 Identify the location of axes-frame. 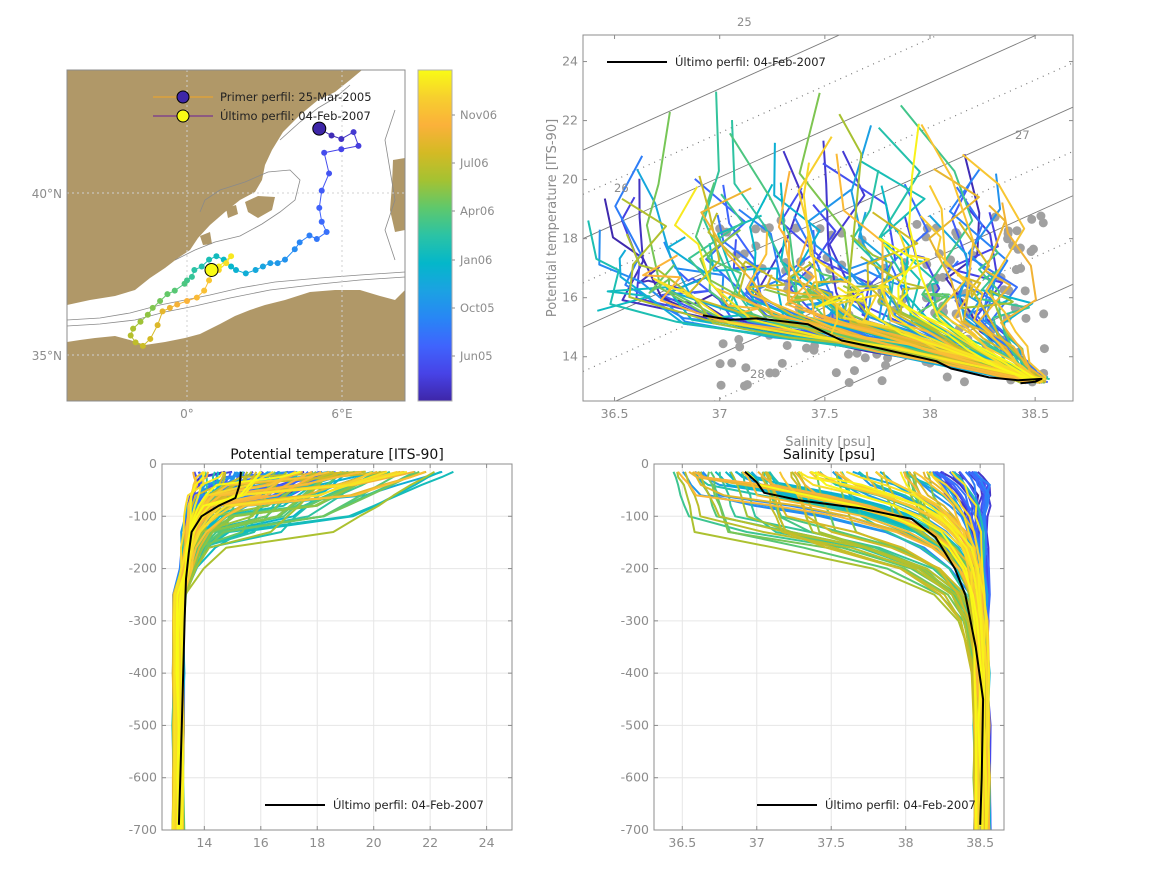
(337, 647).